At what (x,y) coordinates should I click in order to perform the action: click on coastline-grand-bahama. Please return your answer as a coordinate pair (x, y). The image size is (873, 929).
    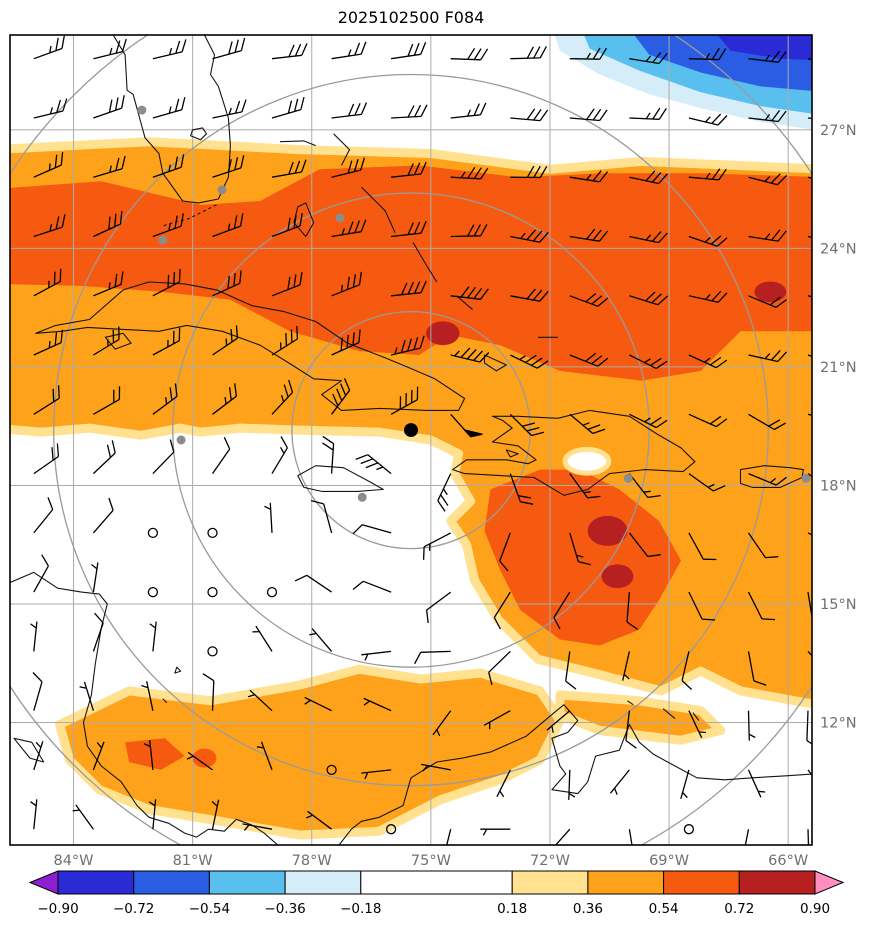
    Looking at the image, I should click on (297, 143).